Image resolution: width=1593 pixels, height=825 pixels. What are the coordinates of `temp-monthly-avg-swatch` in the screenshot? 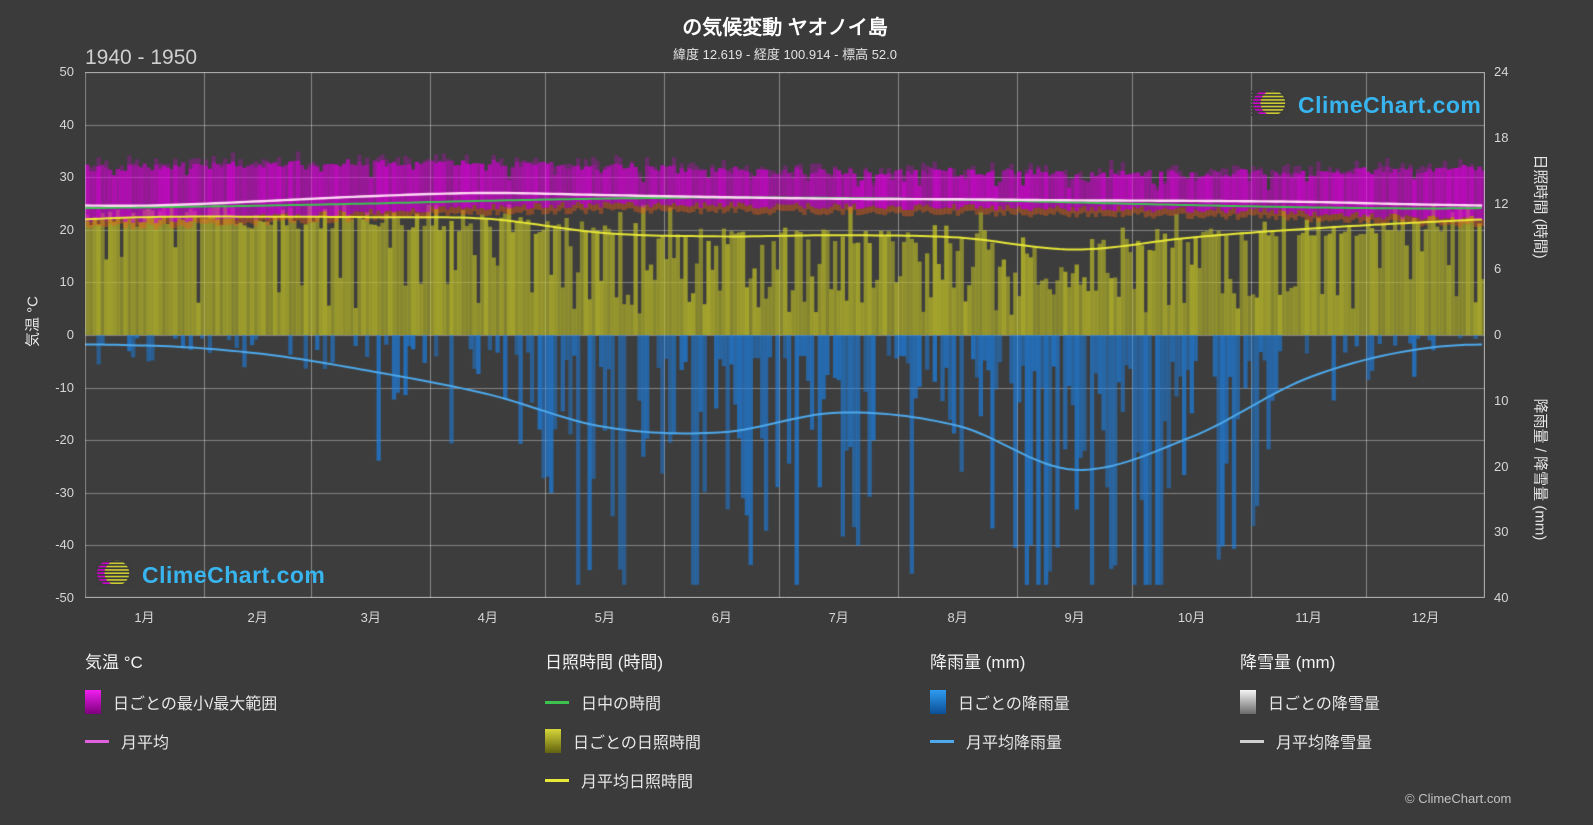 It's located at (97, 741).